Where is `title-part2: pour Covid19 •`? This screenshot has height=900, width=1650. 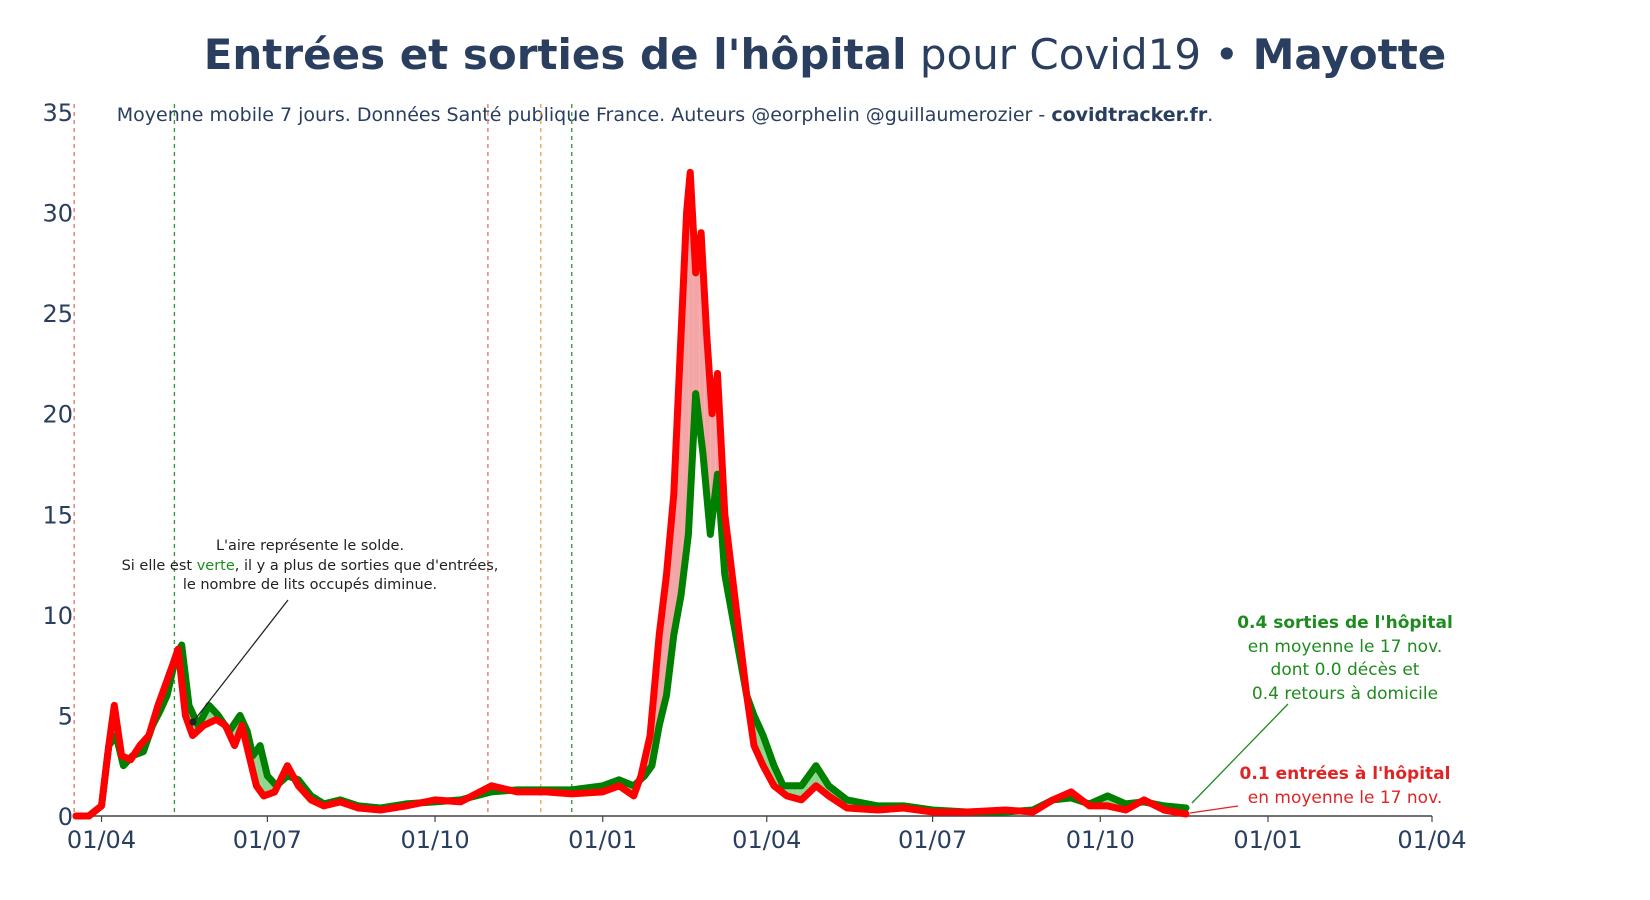
title-part2: pour Covid19 • is located at coordinates (1079, 54).